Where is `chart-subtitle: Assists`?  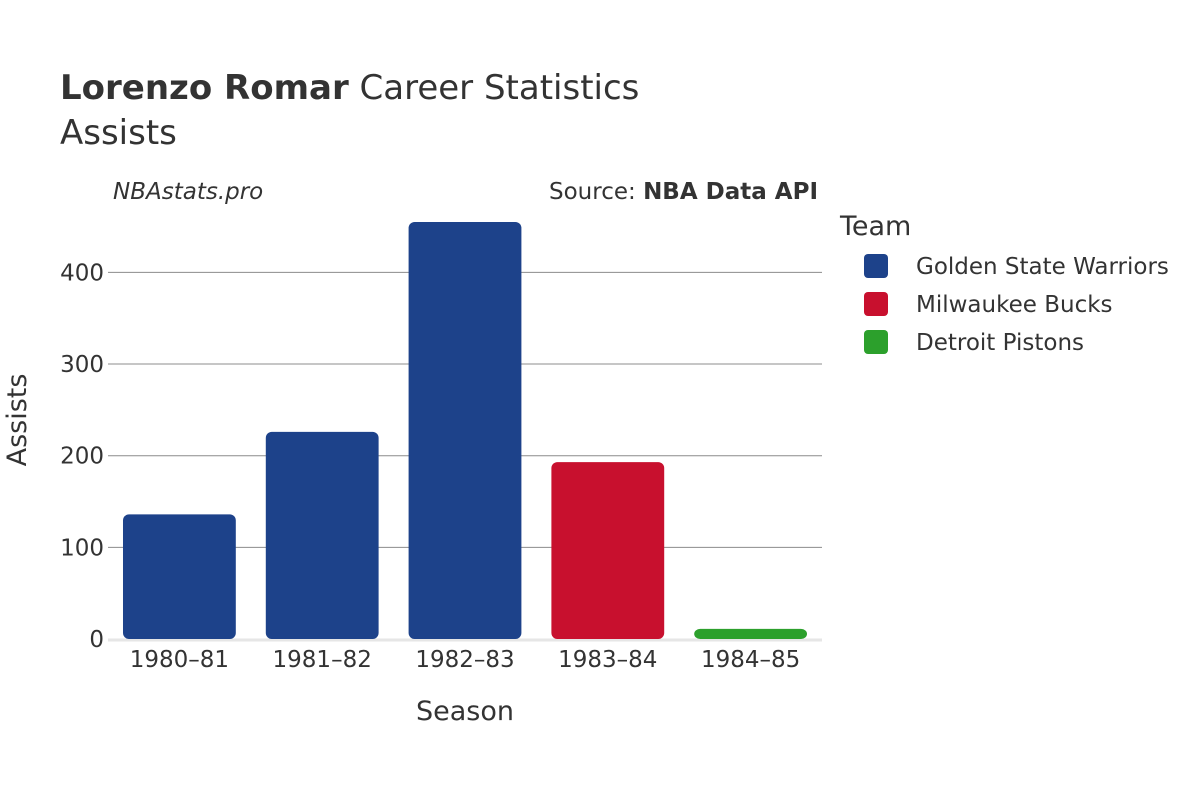 chart-subtitle: Assists is located at coordinates (118, 133).